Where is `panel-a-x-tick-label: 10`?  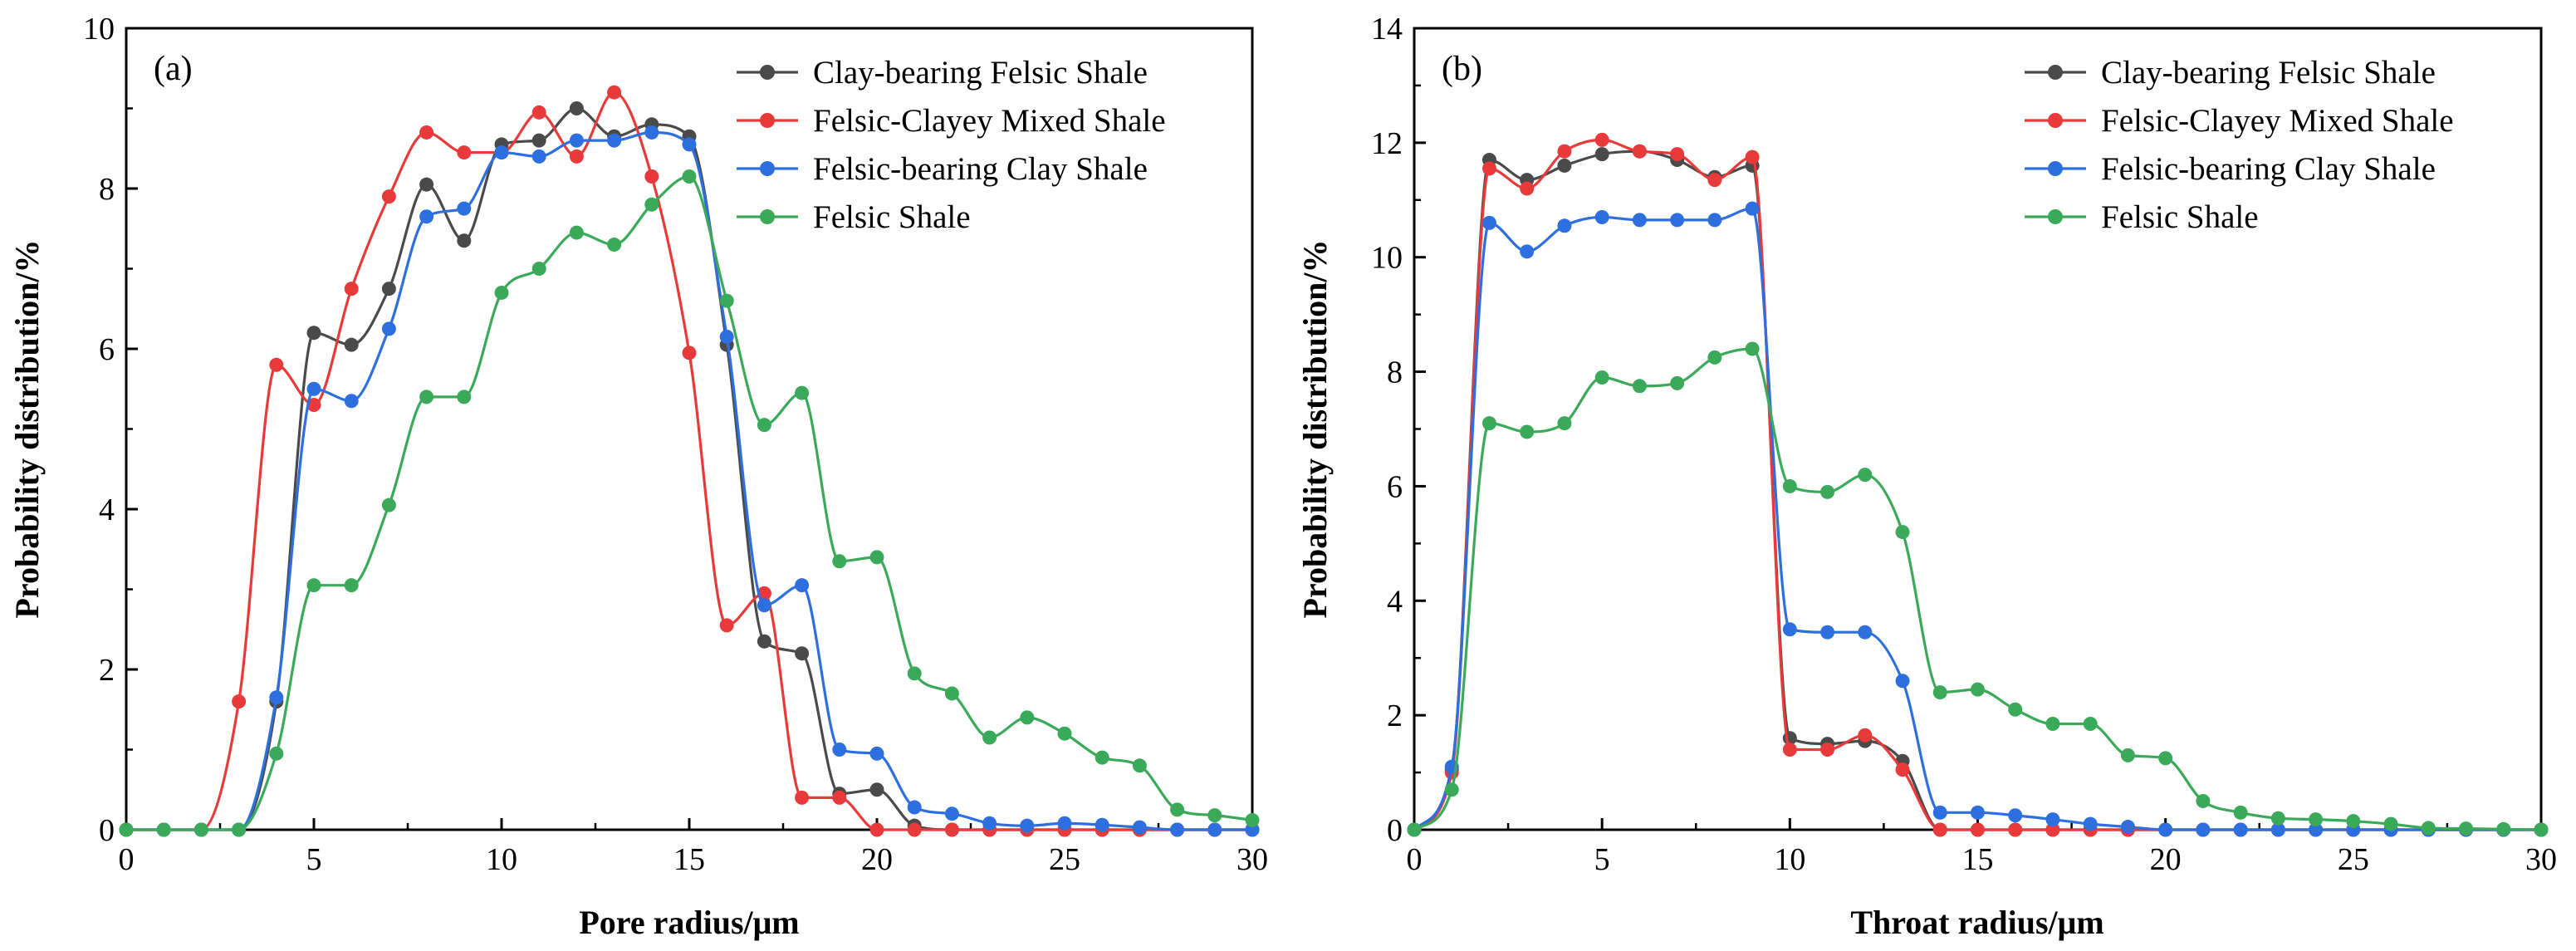
panel-a-x-tick-label: 10 is located at coordinates (502, 859).